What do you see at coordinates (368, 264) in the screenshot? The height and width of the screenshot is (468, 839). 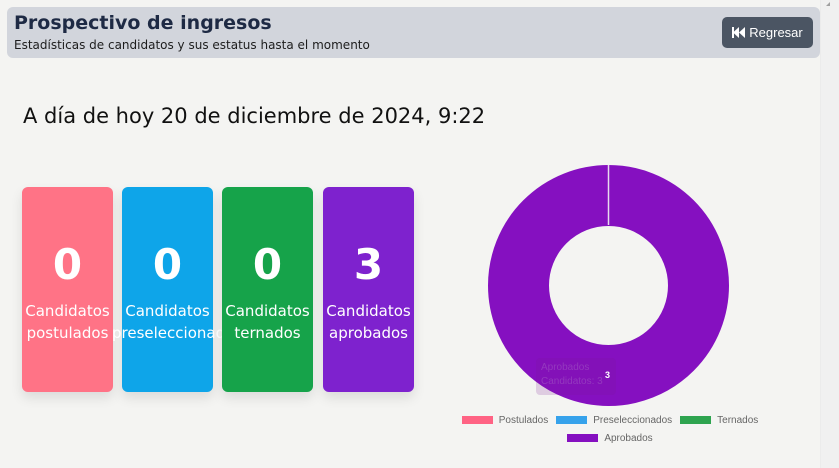 I see `card-value: 3` at bounding box center [368, 264].